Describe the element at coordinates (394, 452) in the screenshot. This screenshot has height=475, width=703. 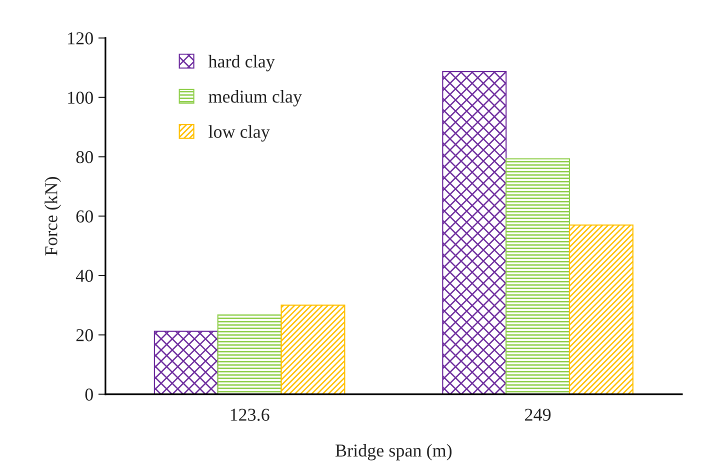
I see `x-axis-title: Bridge span (m)` at that location.